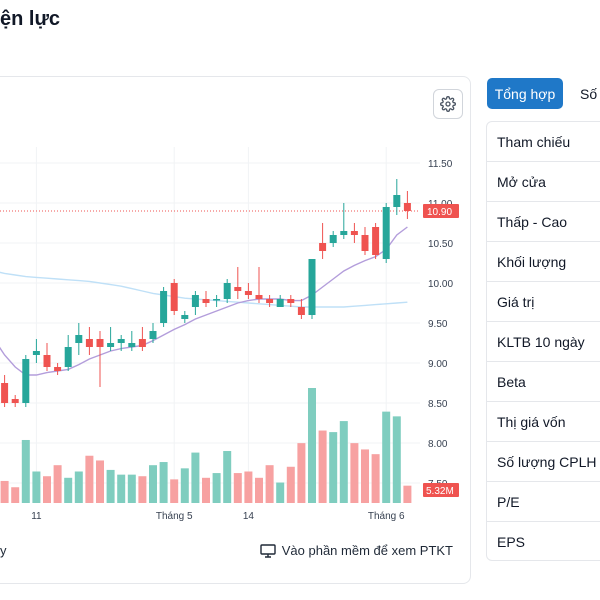 The height and width of the screenshot is (600, 600). I want to click on ma-long-line, so click(204, 289).